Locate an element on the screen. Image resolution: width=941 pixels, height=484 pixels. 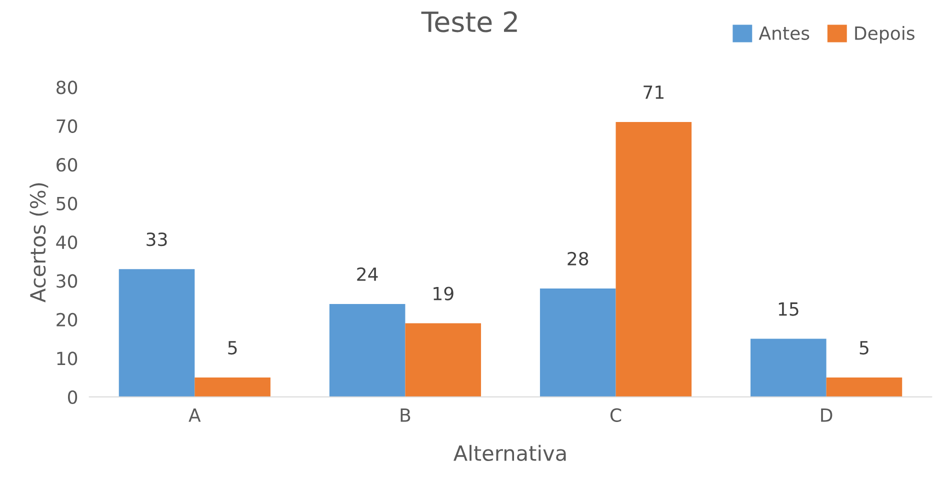
y-tick-label: 0 is located at coordinates (73, 397).